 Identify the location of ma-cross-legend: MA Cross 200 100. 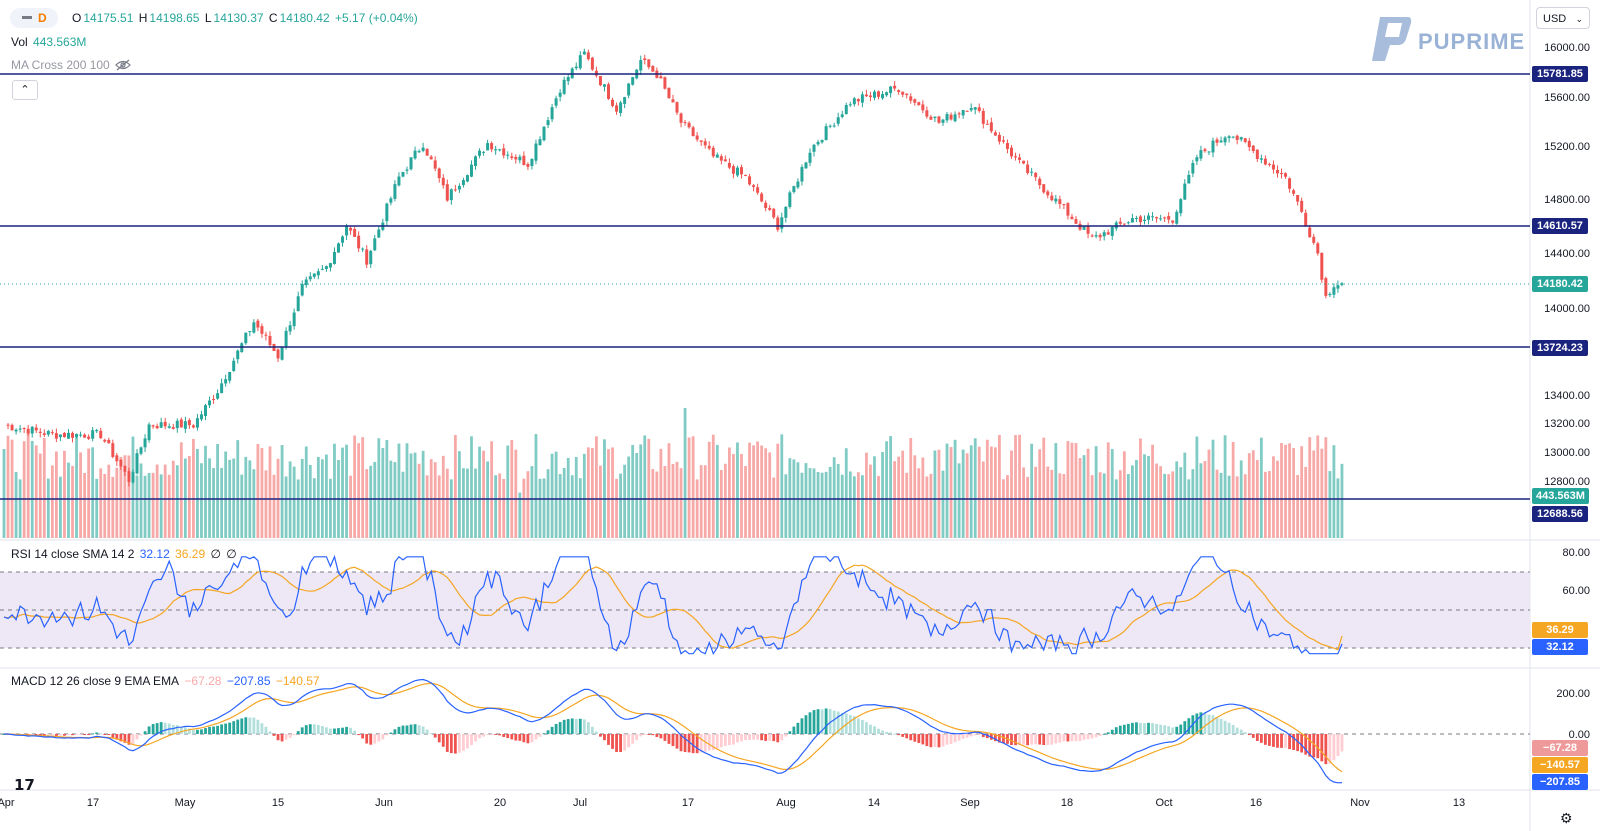
(71, 65).